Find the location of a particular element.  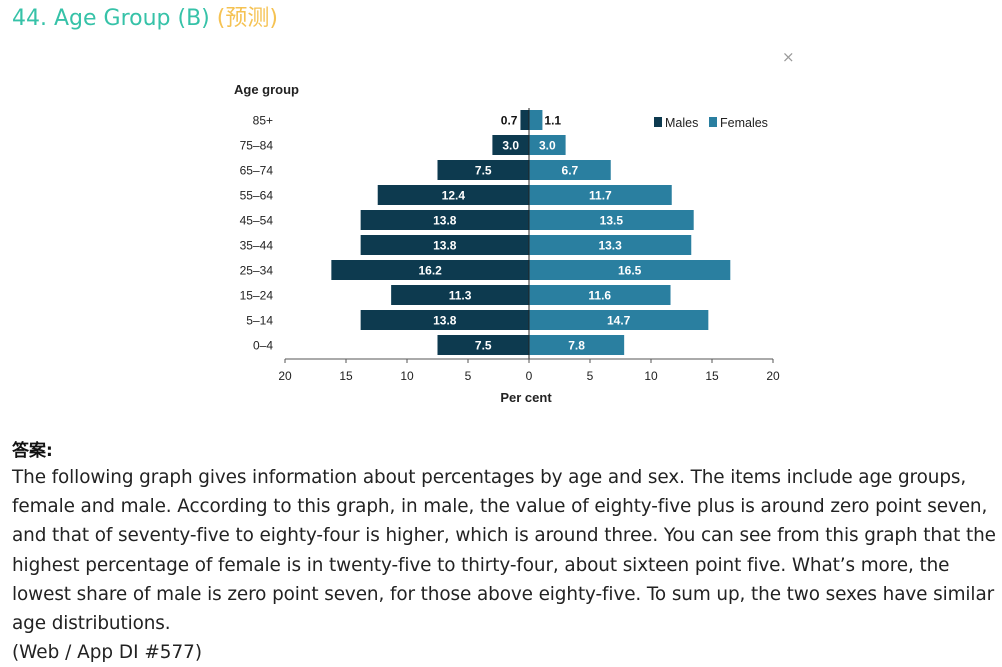

data-label-female: 6.7 is located at coordinates (570, 171).